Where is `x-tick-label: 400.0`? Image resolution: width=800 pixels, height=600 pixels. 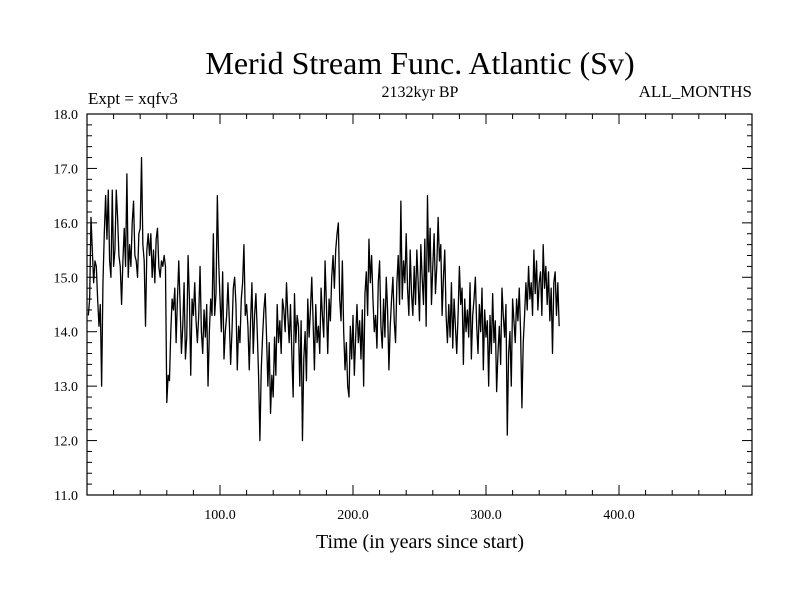
x-tick-label: 400.0 is located at coordinates (619, 515).